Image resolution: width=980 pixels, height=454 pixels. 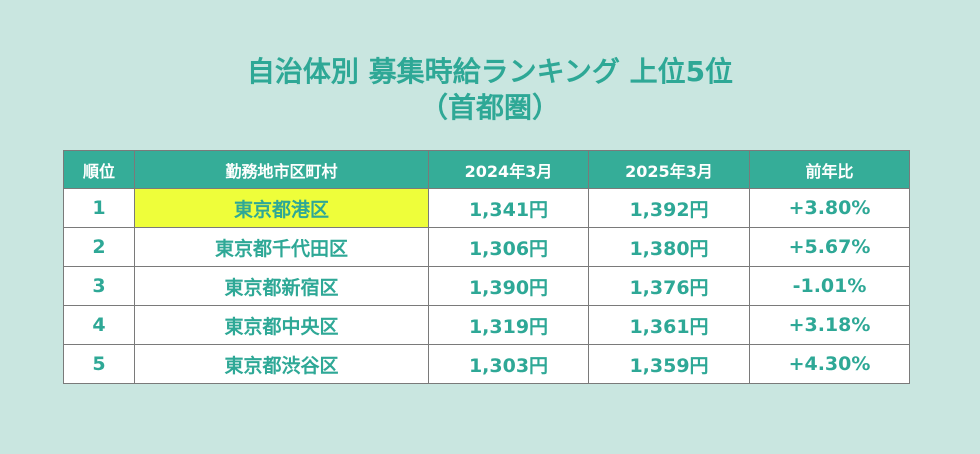 I want to click on yoy-cell: +3.80%, so click(x=829, y=208).